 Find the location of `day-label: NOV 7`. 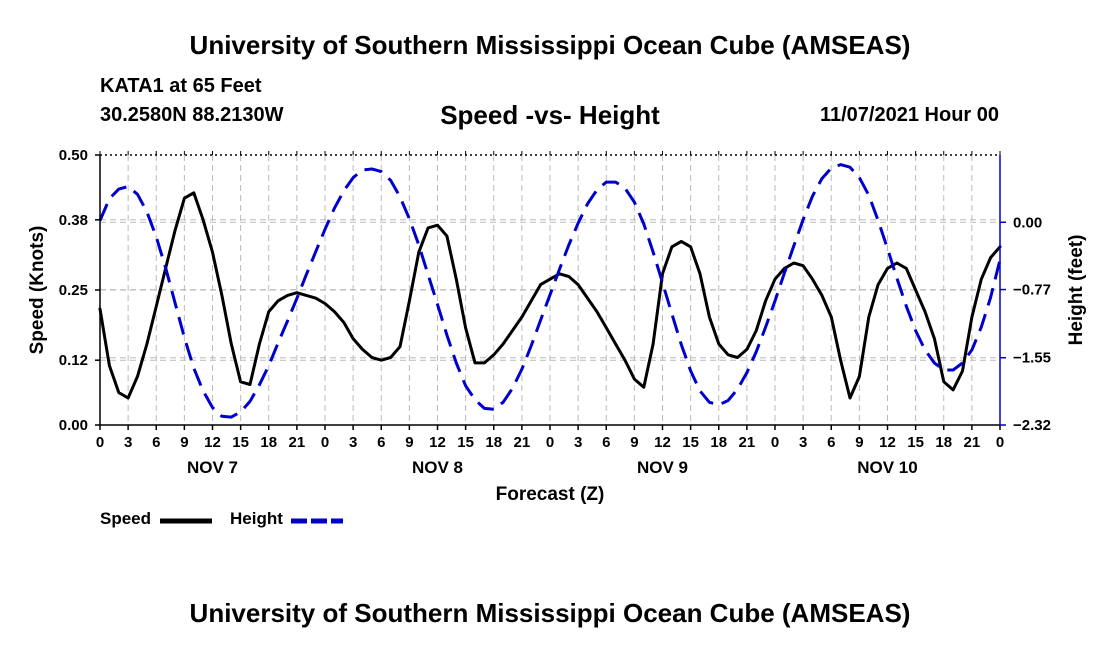

day-label: NOV 7 is located at coordinates (212, 467).